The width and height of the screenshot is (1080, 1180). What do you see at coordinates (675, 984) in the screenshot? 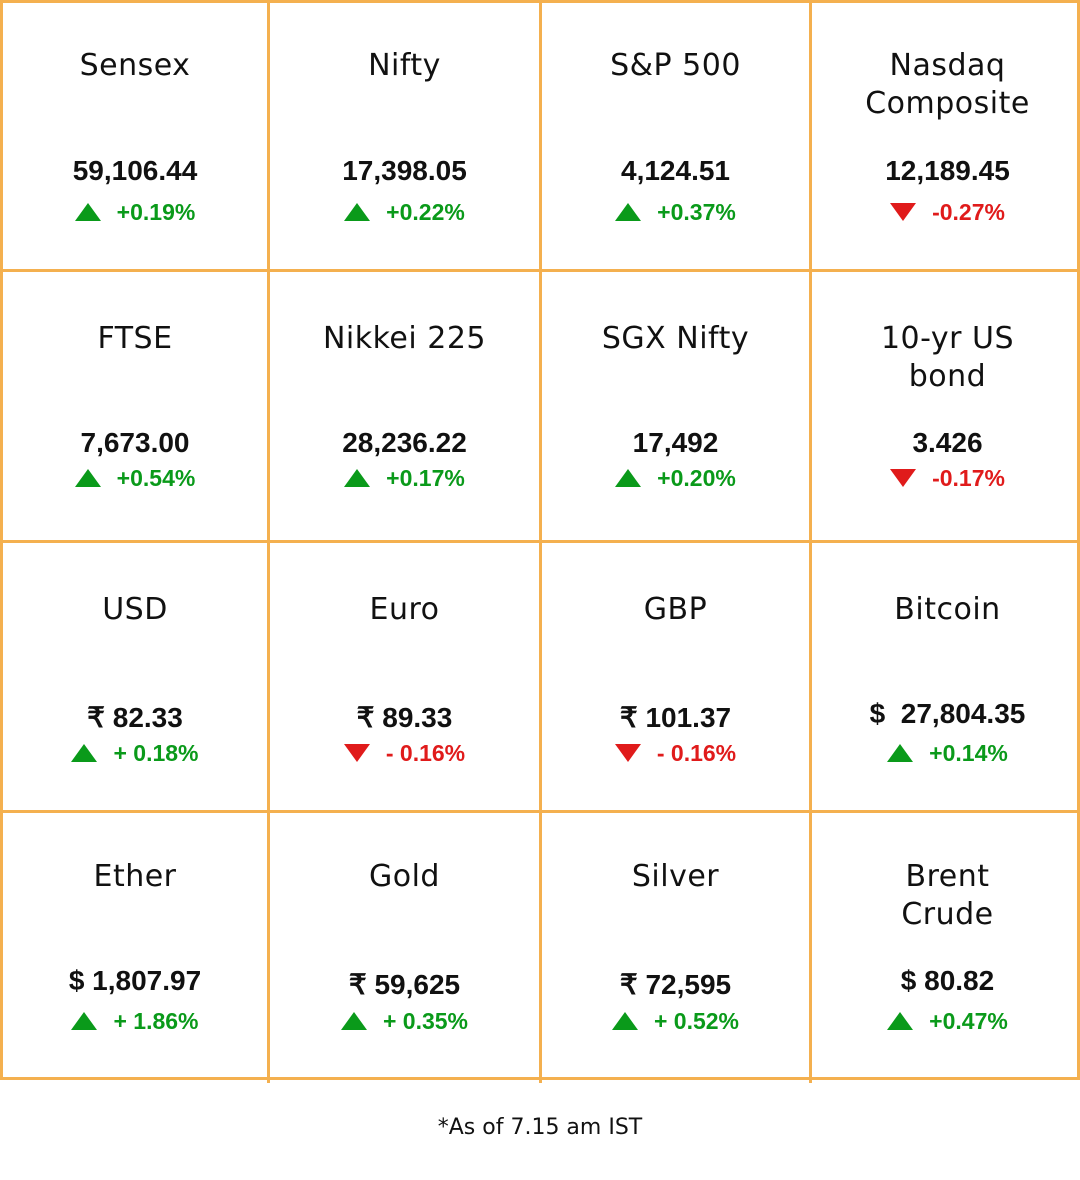
I see `tile-value: ₹ 72,595` at bounding box center [675, 984].